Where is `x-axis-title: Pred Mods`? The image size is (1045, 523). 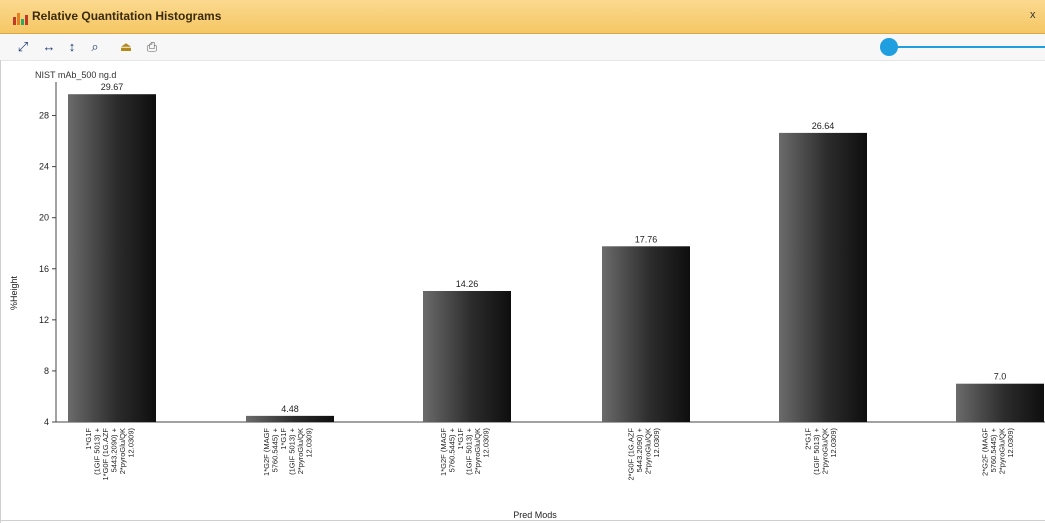
x-axis-title: Pred Mods is located at coordinates (535, 515).